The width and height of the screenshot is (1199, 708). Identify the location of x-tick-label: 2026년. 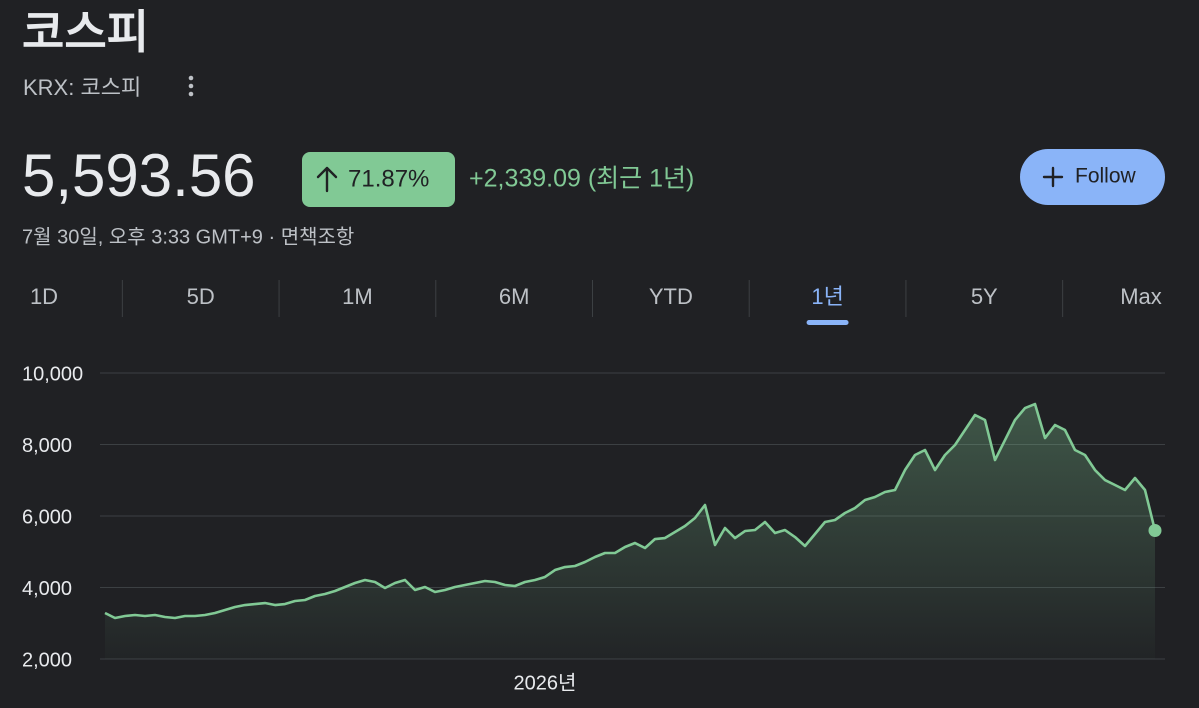
(545, 682).